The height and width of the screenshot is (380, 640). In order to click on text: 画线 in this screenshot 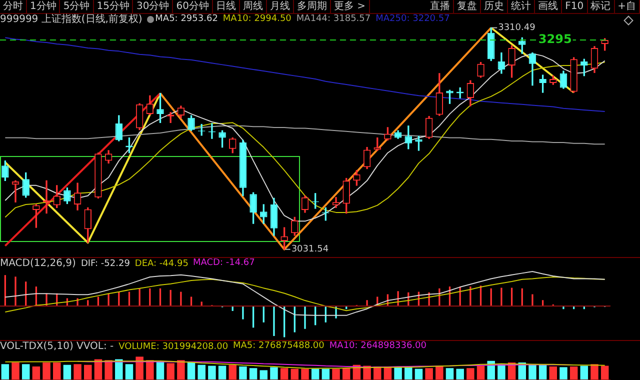, I will do `click(548, 6)`.